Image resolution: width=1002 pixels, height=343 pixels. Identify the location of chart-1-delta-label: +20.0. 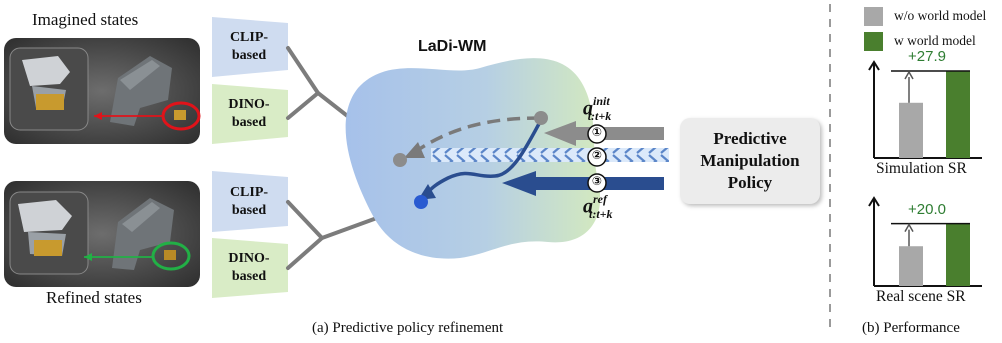
(927, 209).